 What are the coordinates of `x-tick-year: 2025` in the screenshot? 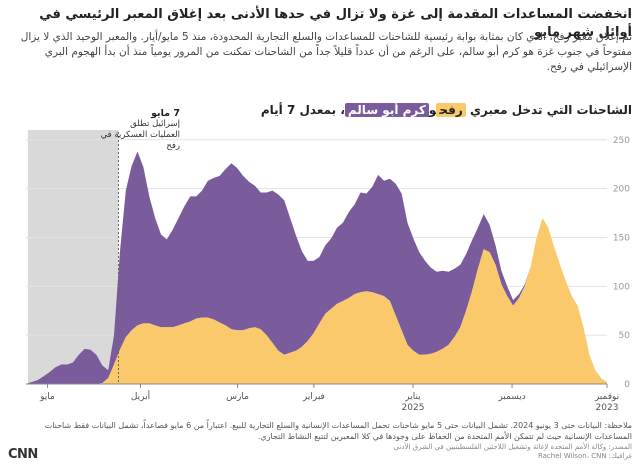 It's located at (413, 408).